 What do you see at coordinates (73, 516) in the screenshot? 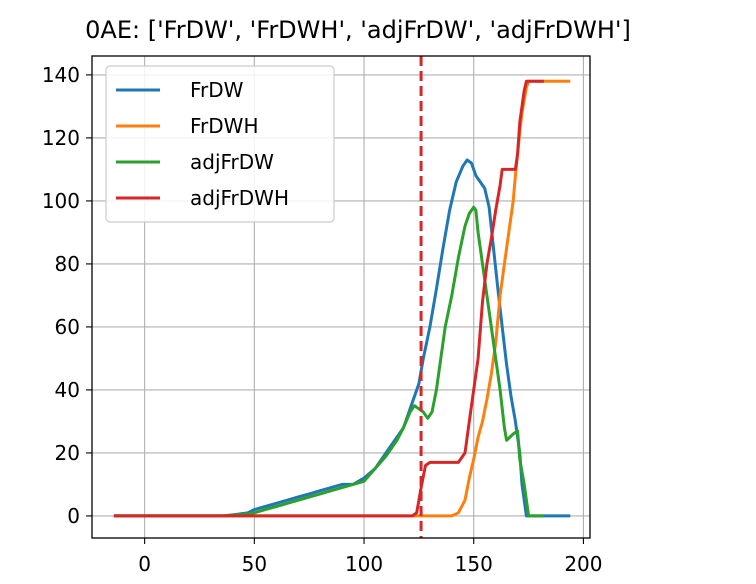
I see `y-tick-label: 0` at bounding box center [73, 516].